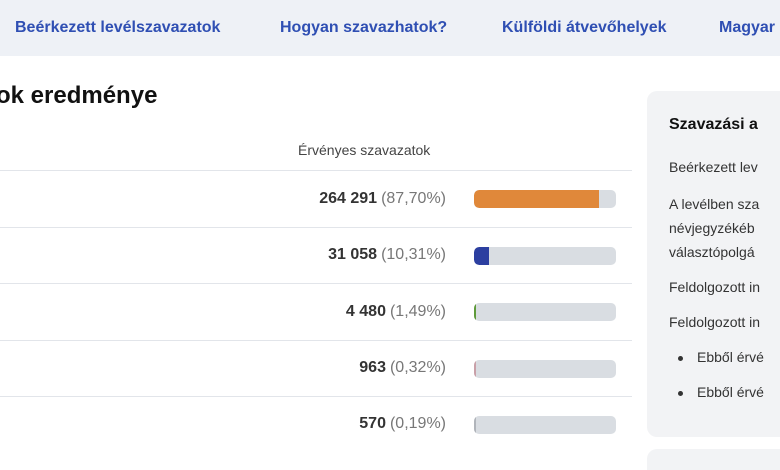 The width and height of the screenshot is (780, 470). Describe the element at coordinates (413, 198) in the screenshot. I see `vote-percent: (87,70%)` at that location.